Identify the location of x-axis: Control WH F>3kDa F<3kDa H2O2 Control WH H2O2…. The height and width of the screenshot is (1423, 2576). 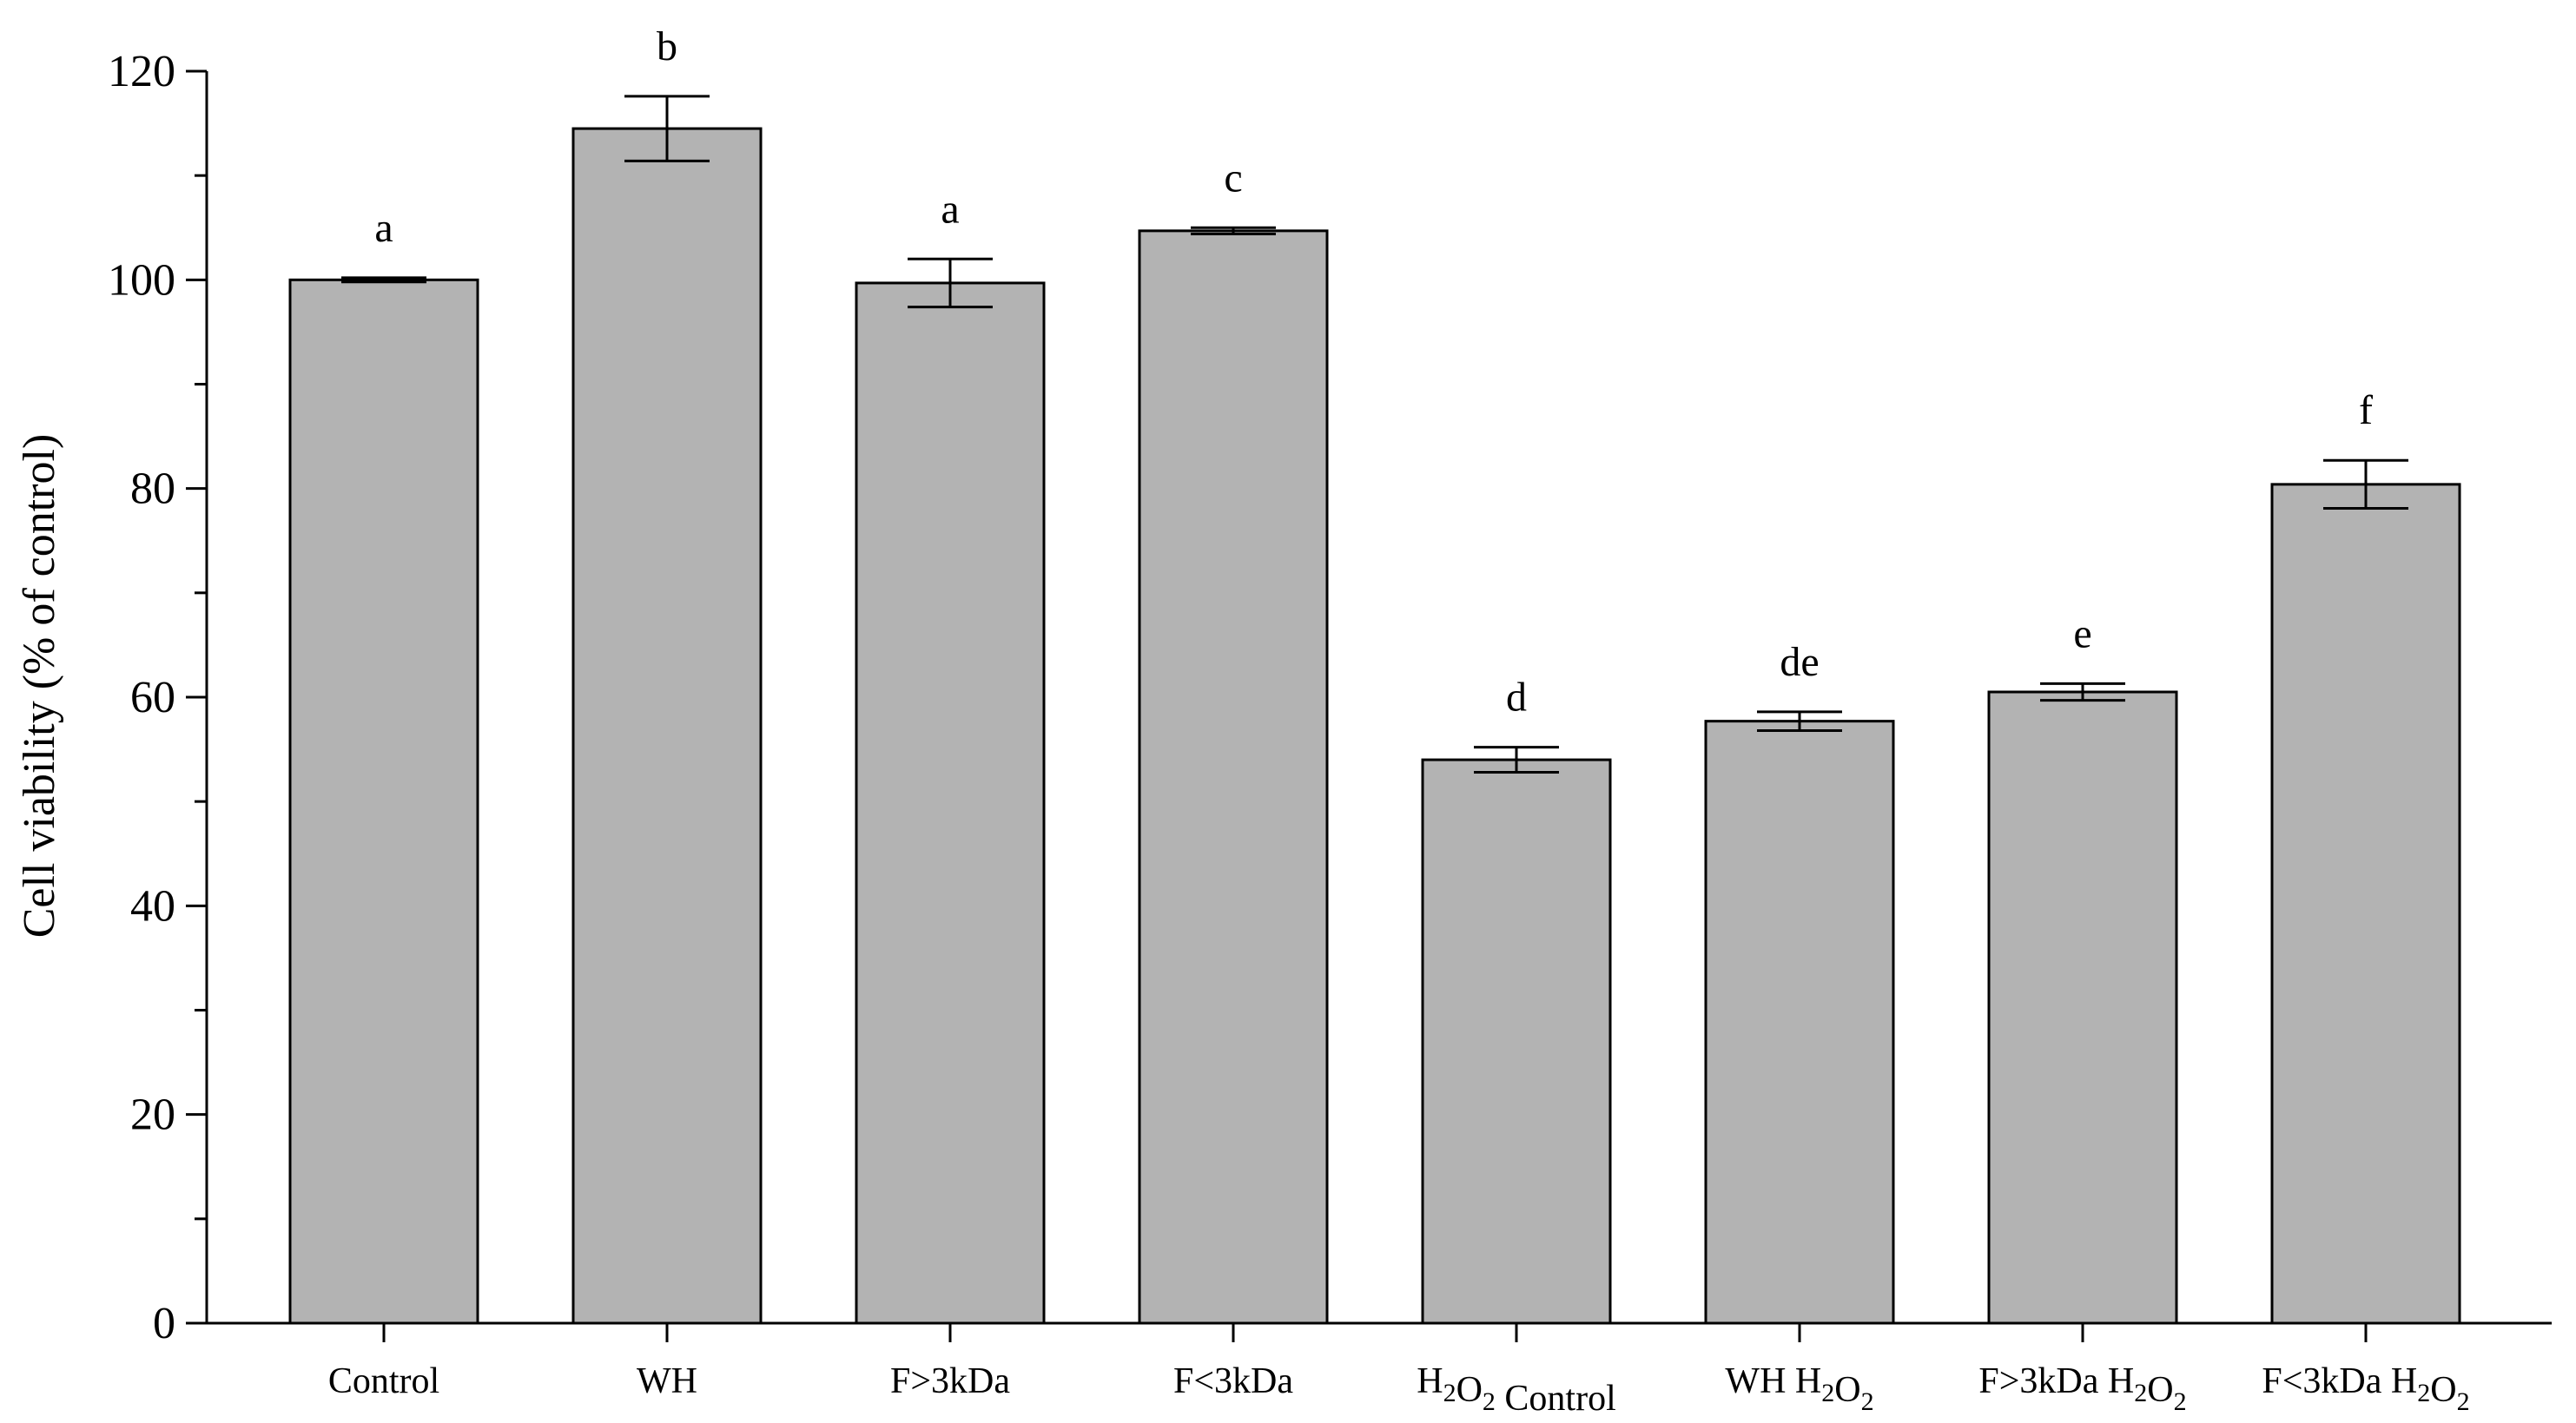
(1380, 1370).